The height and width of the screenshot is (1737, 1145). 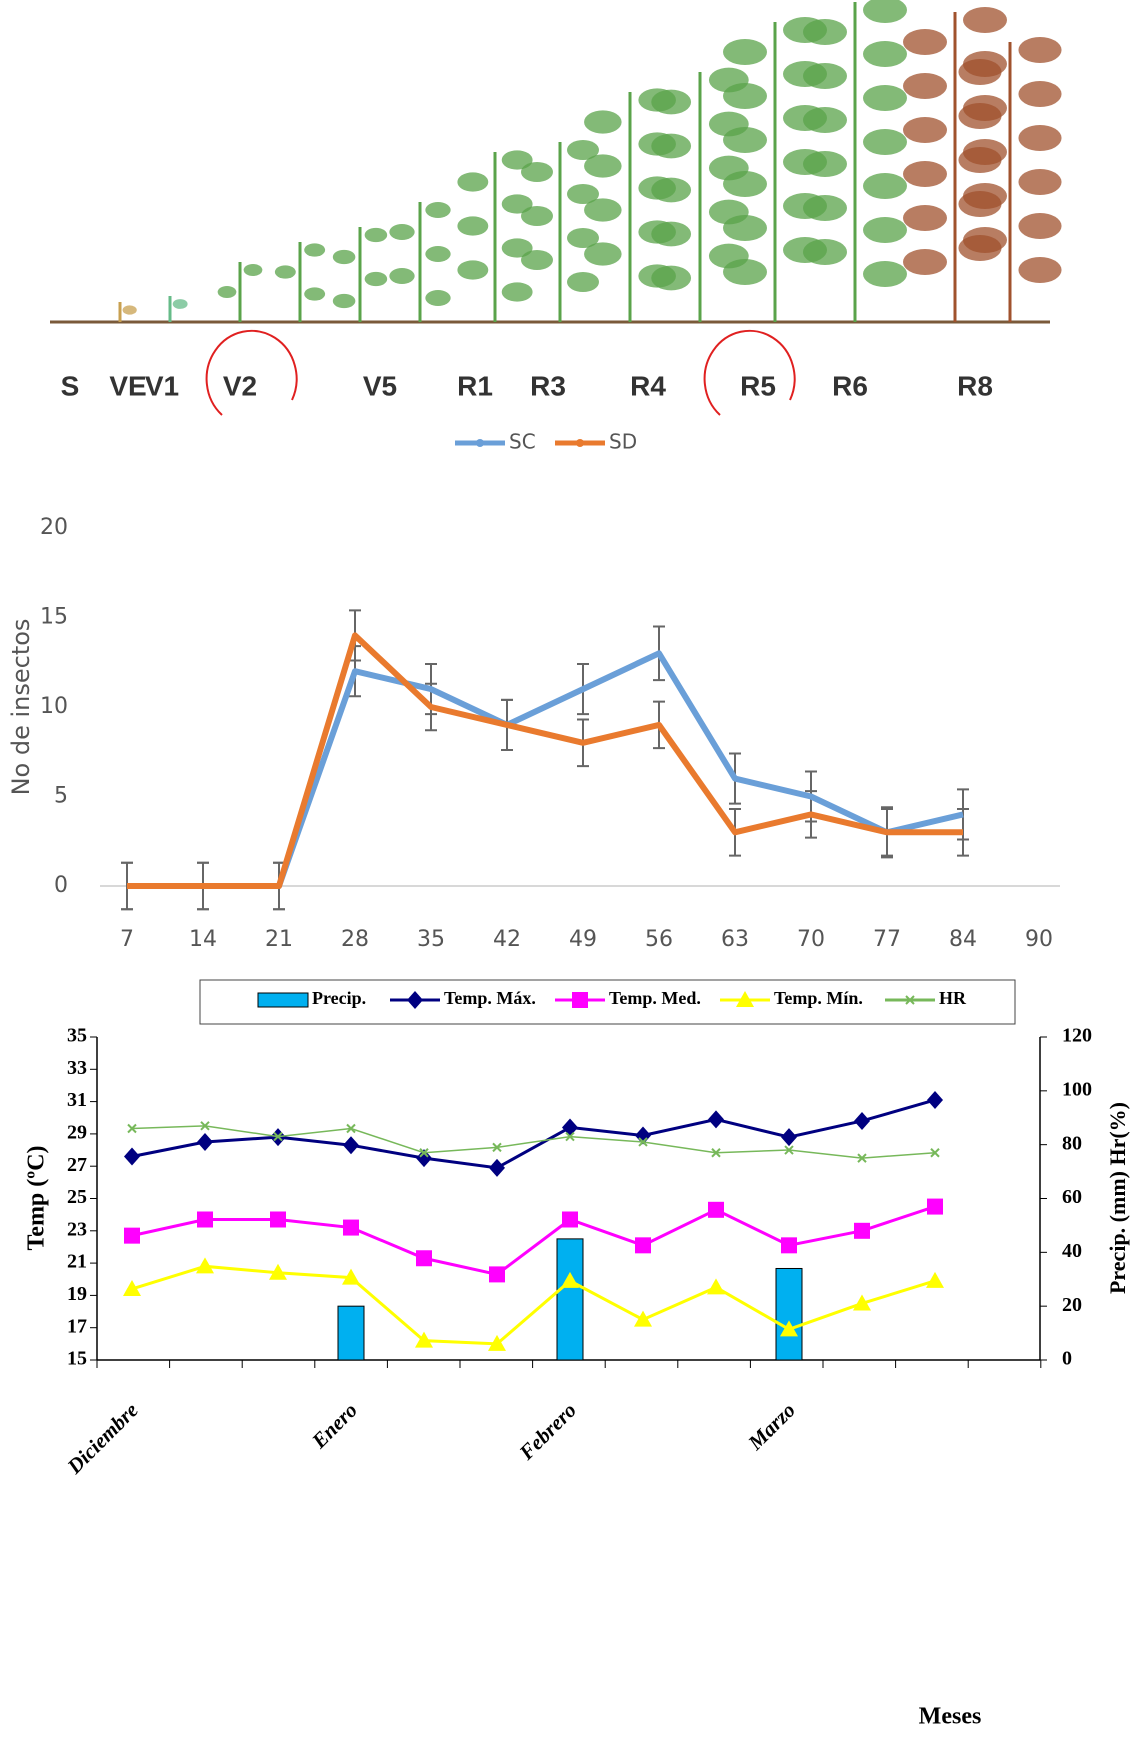 I want to click on legend-label: SC, so click(x=522, y=442).